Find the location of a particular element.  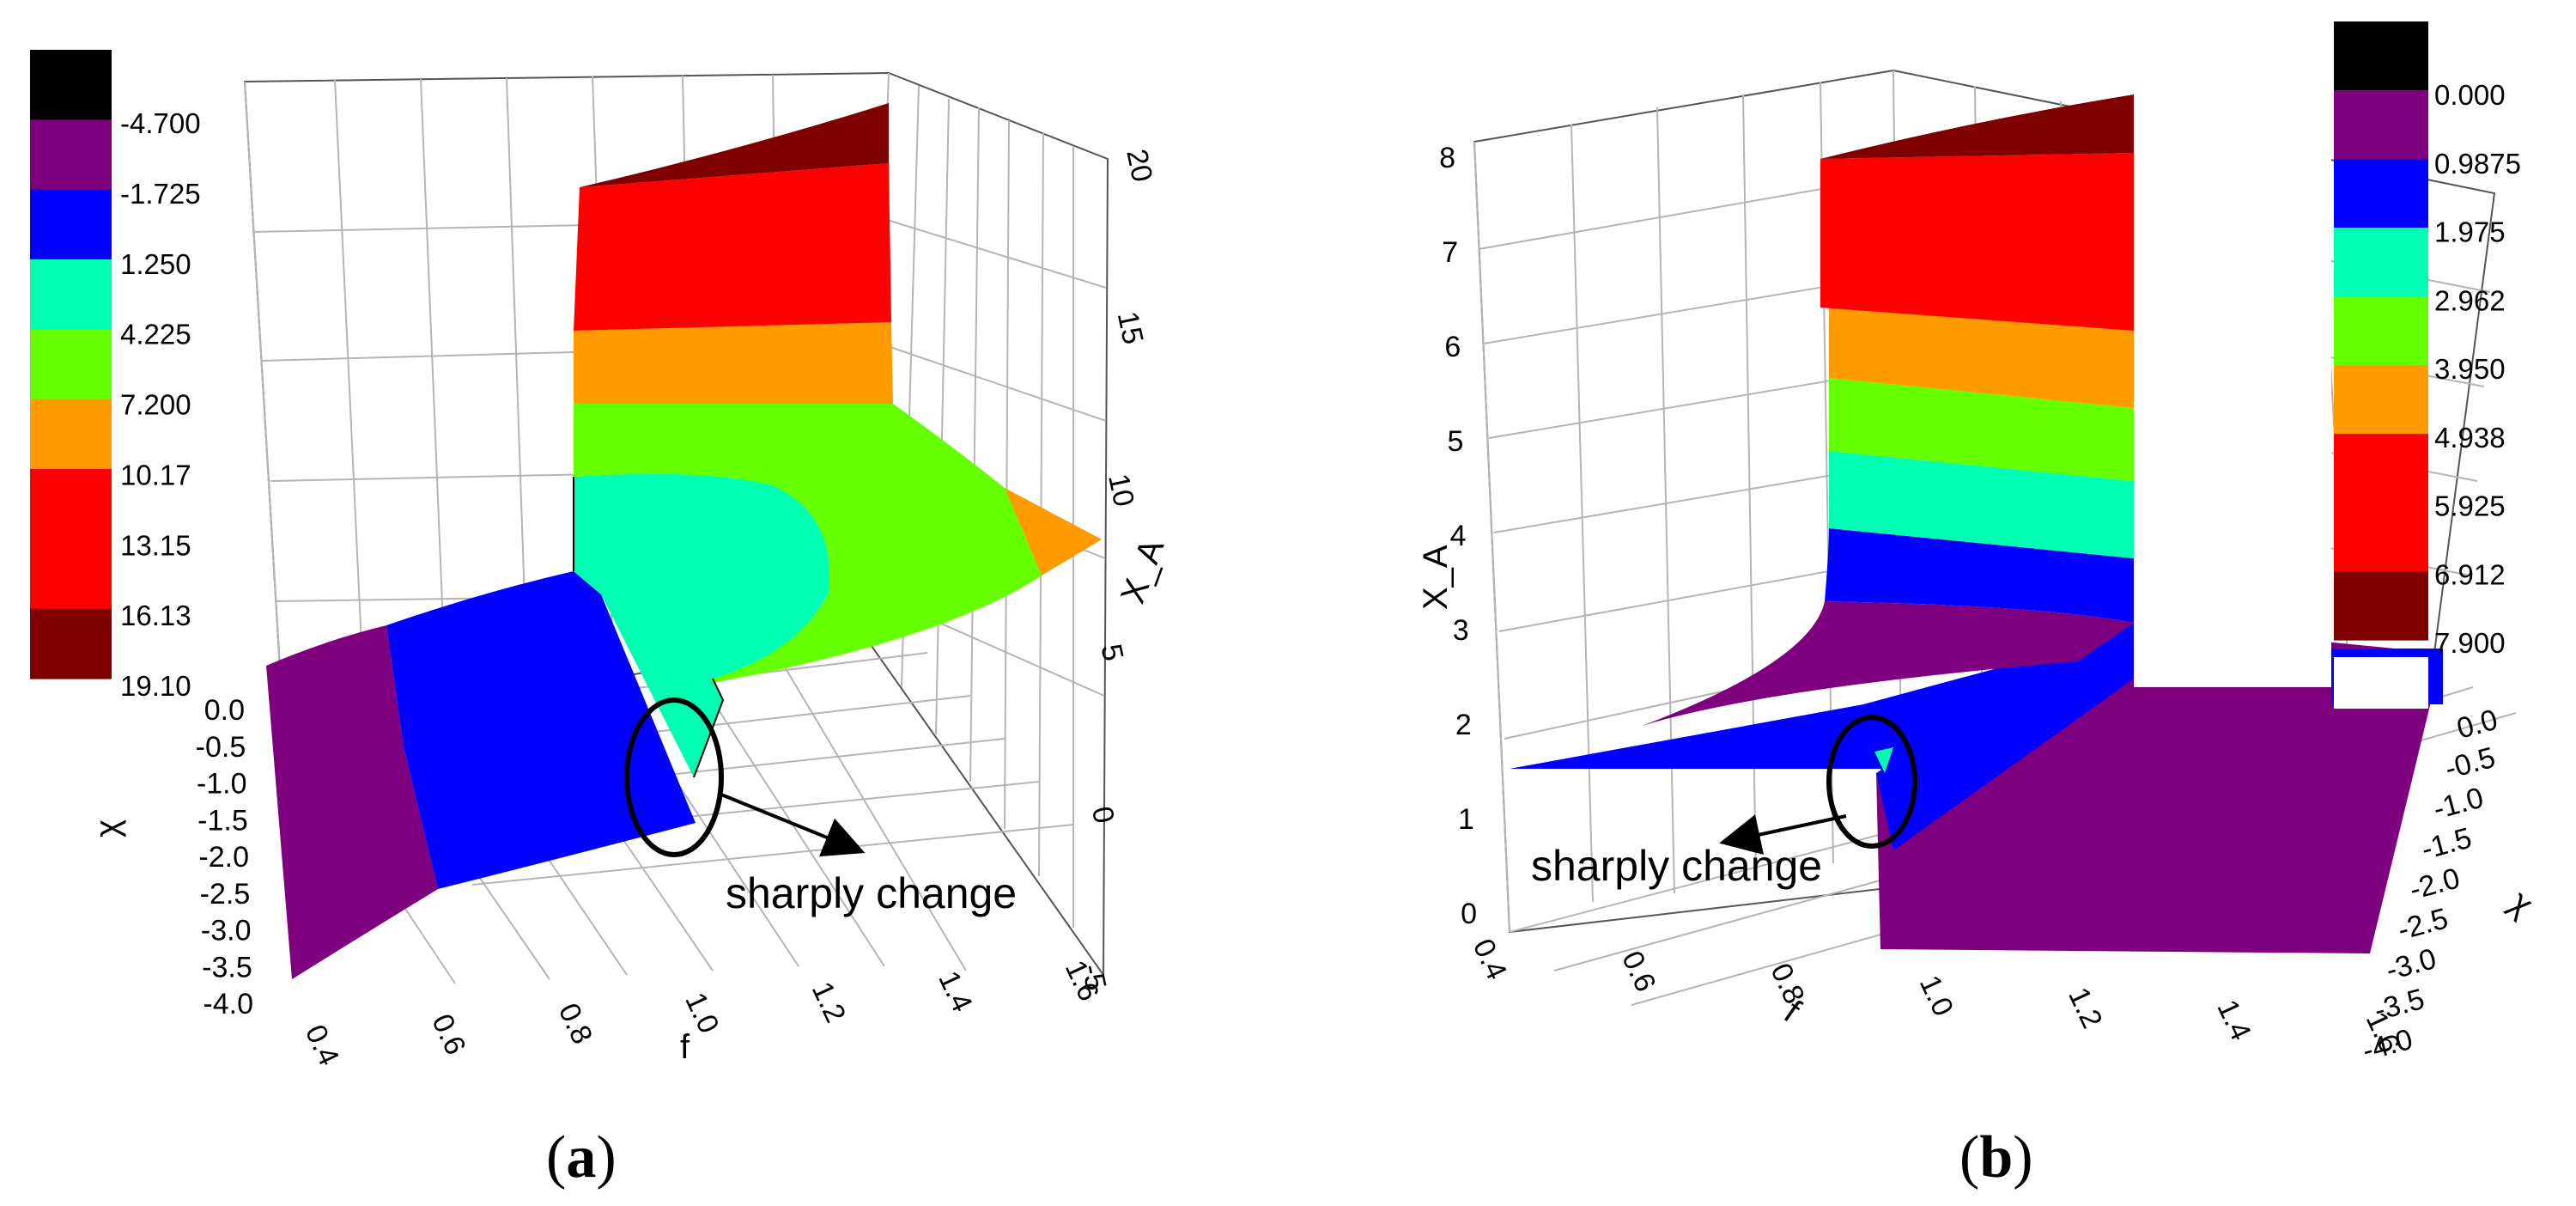

annotation-ellipse is located at coordinates (1872, 782).